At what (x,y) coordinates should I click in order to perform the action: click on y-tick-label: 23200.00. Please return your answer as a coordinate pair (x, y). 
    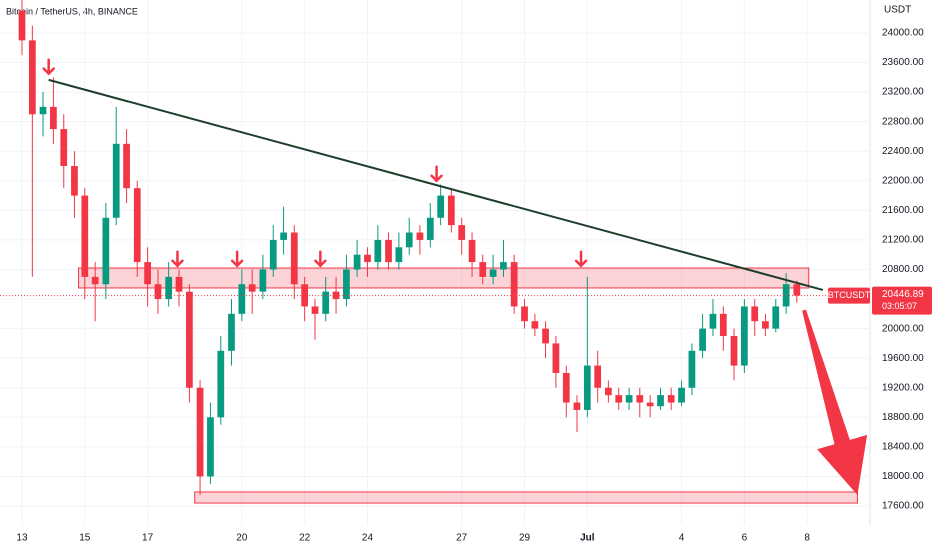
    Looking at the image, I should click on (903, 92).